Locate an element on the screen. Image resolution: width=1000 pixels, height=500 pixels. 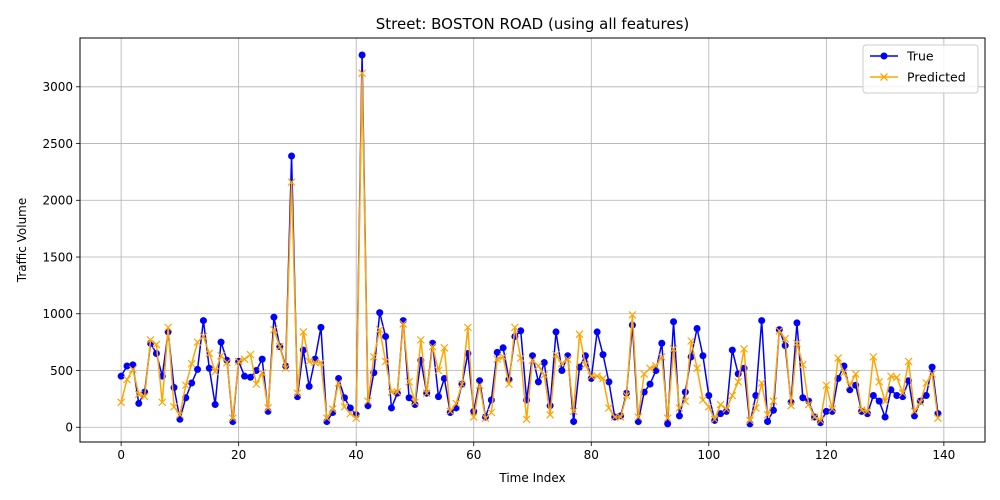
legend-predicted-label: Predicted is located at coordinates (936, 77).